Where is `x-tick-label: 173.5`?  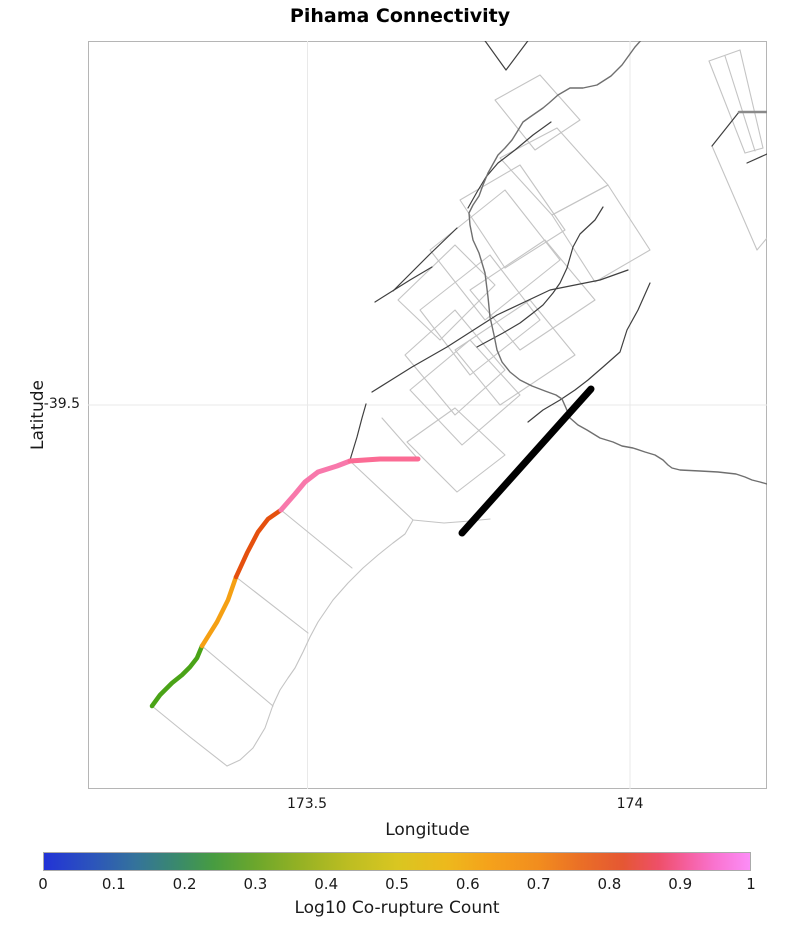 x-tick-label: 173.5 is located at coordinates (307, 804).